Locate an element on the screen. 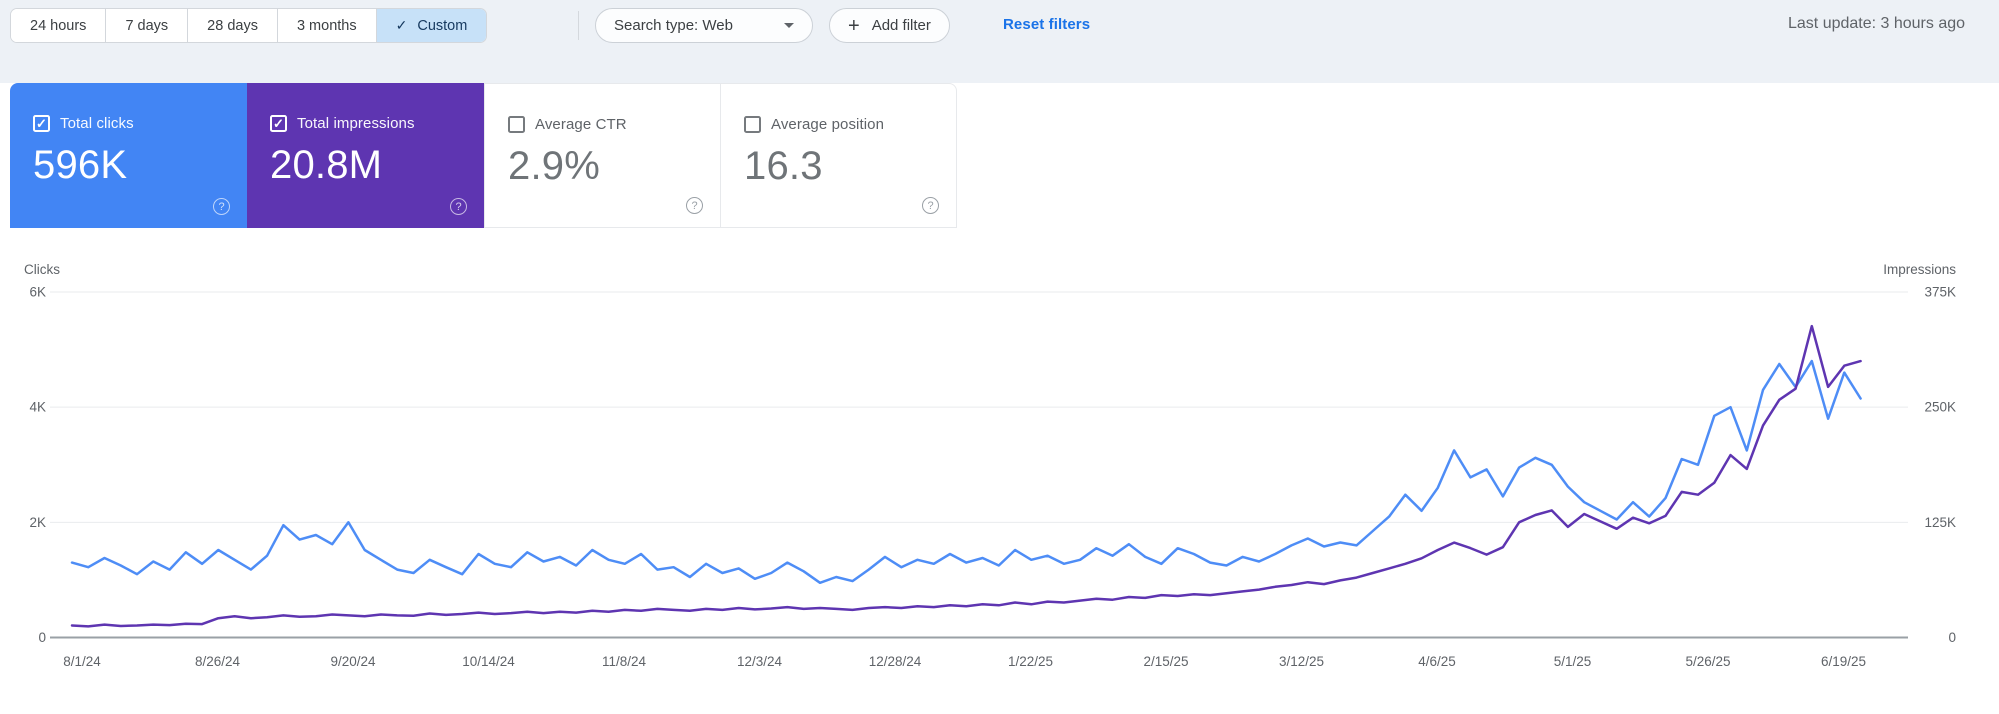 The image size is (1999, 714). last-update-text: Last update: 3 hours ago is located at coordinates (1877, 23).